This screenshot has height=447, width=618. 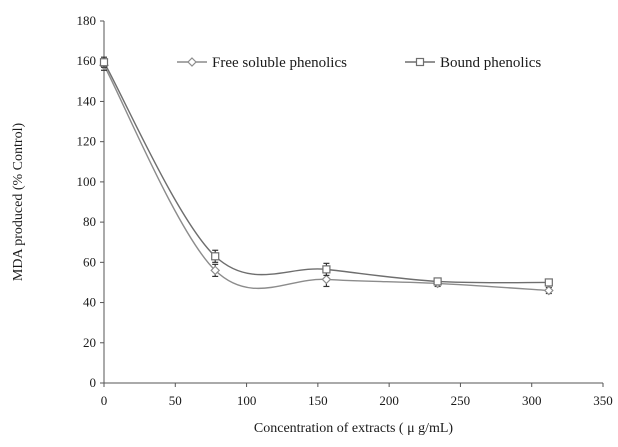 I want to click on x-tick-label: 300, so click(x=532, y=400).